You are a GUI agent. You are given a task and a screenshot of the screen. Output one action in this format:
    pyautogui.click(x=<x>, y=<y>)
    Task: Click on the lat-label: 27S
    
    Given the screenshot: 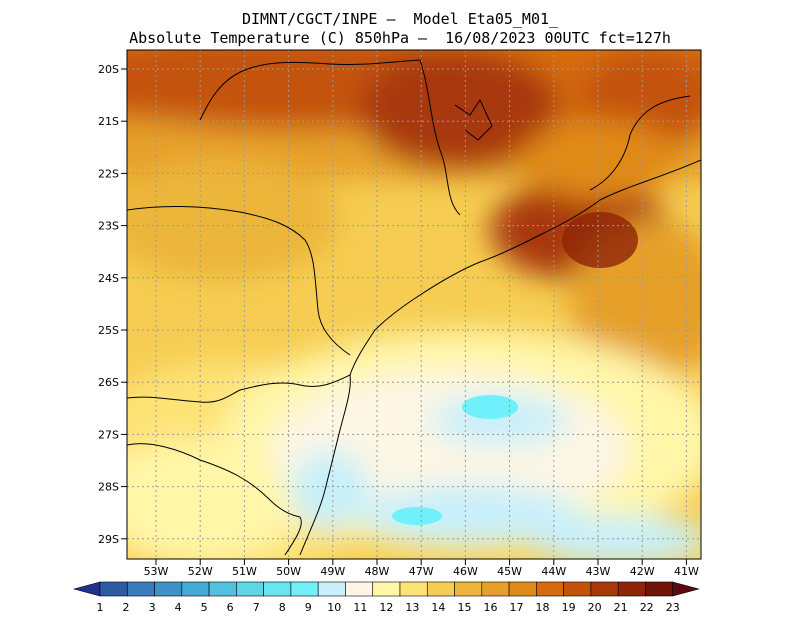 What is the action you would take?
    pyautogui.click(x=108, y=434)
    